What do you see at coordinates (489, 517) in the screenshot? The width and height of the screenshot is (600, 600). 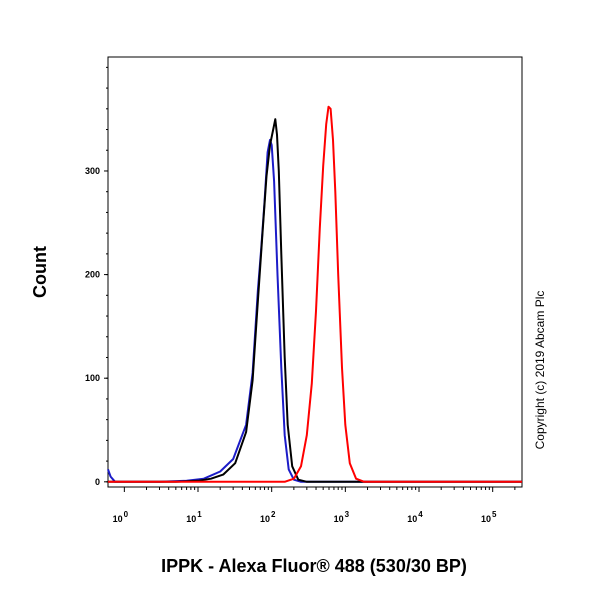 I see `x-tick-label: 10⁵` at bounding box center [489, 517].